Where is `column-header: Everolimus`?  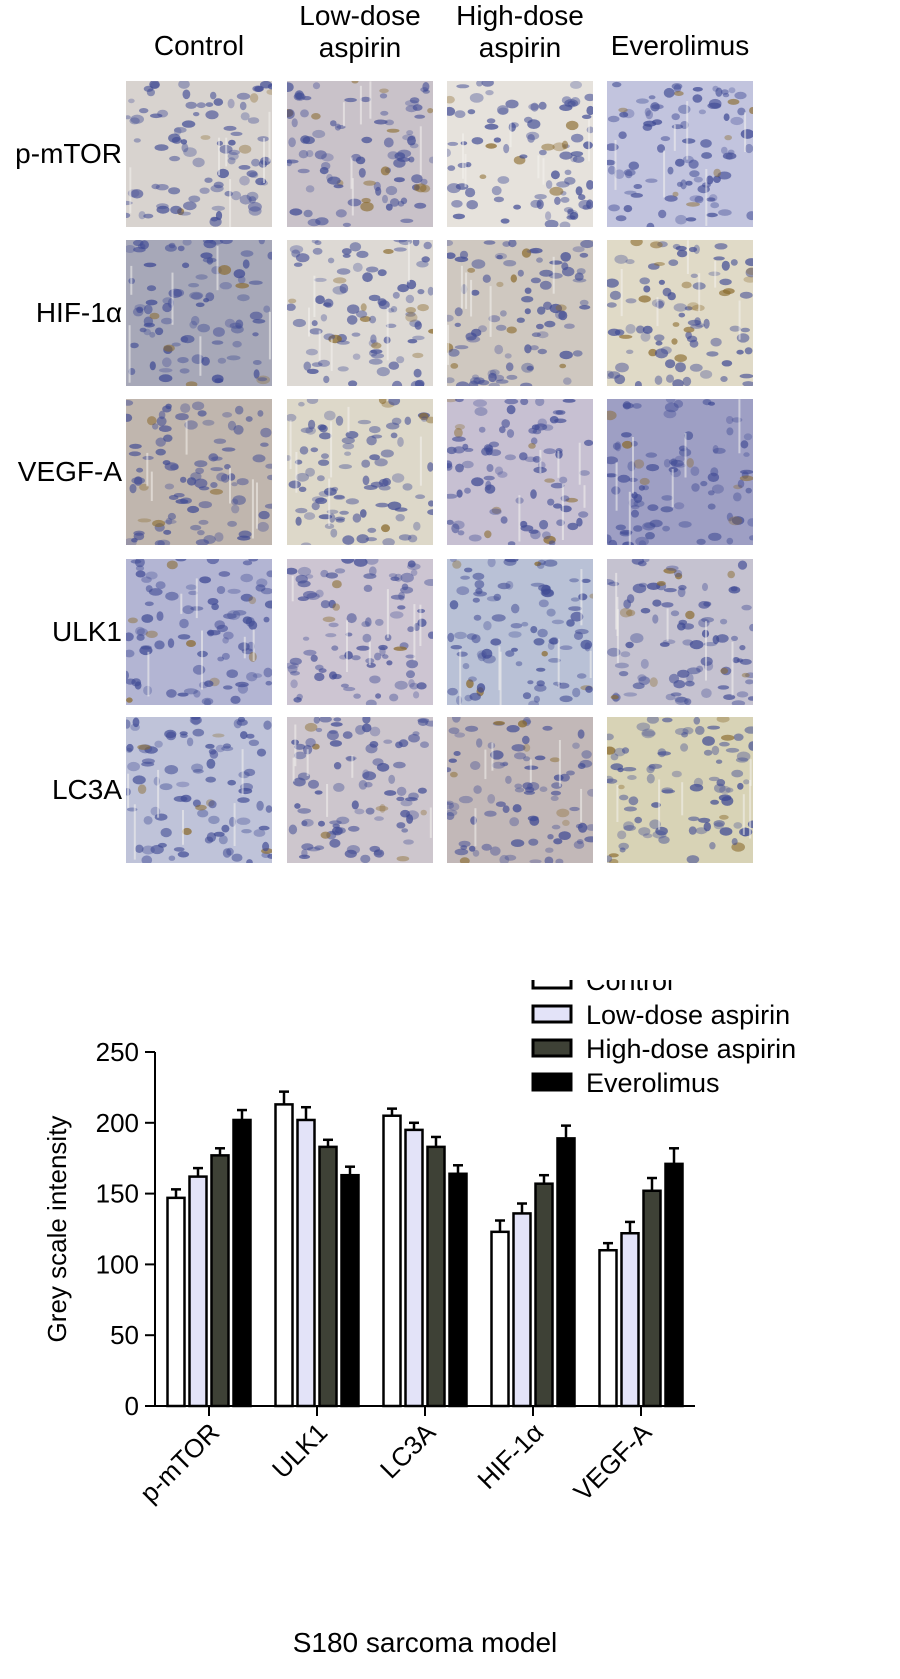 column-header: Everolimus is located at coordinates (680, 45).